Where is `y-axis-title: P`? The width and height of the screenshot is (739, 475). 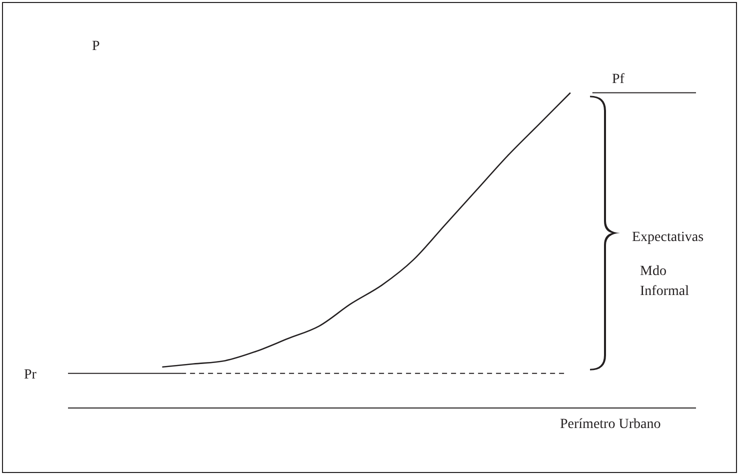 y-axis-title: P is located at coordinates (96, 46).